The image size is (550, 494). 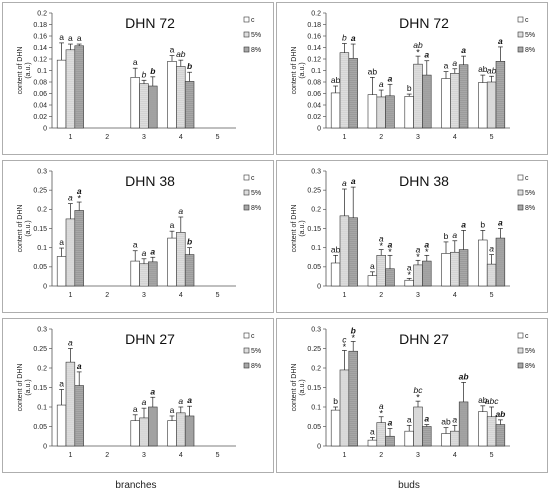 I want to click on y-tick-label: 0.18, so click(x=40, y=25).